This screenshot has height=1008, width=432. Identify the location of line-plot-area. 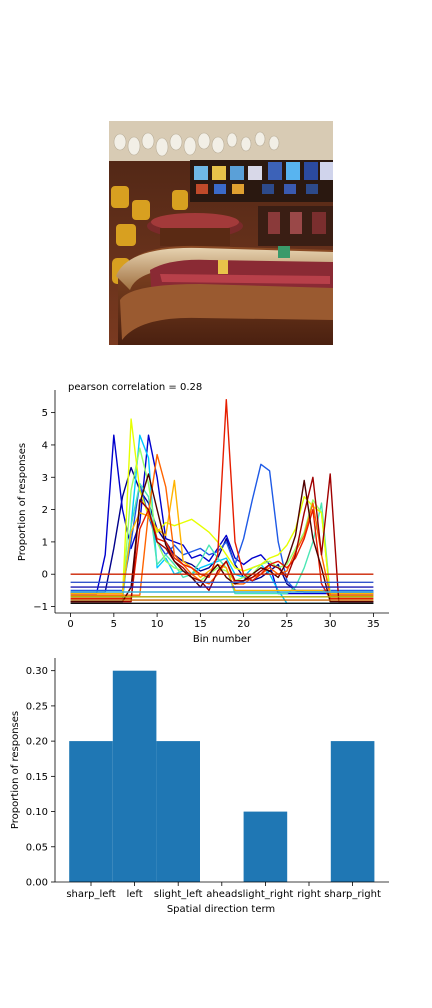
(222, 501).